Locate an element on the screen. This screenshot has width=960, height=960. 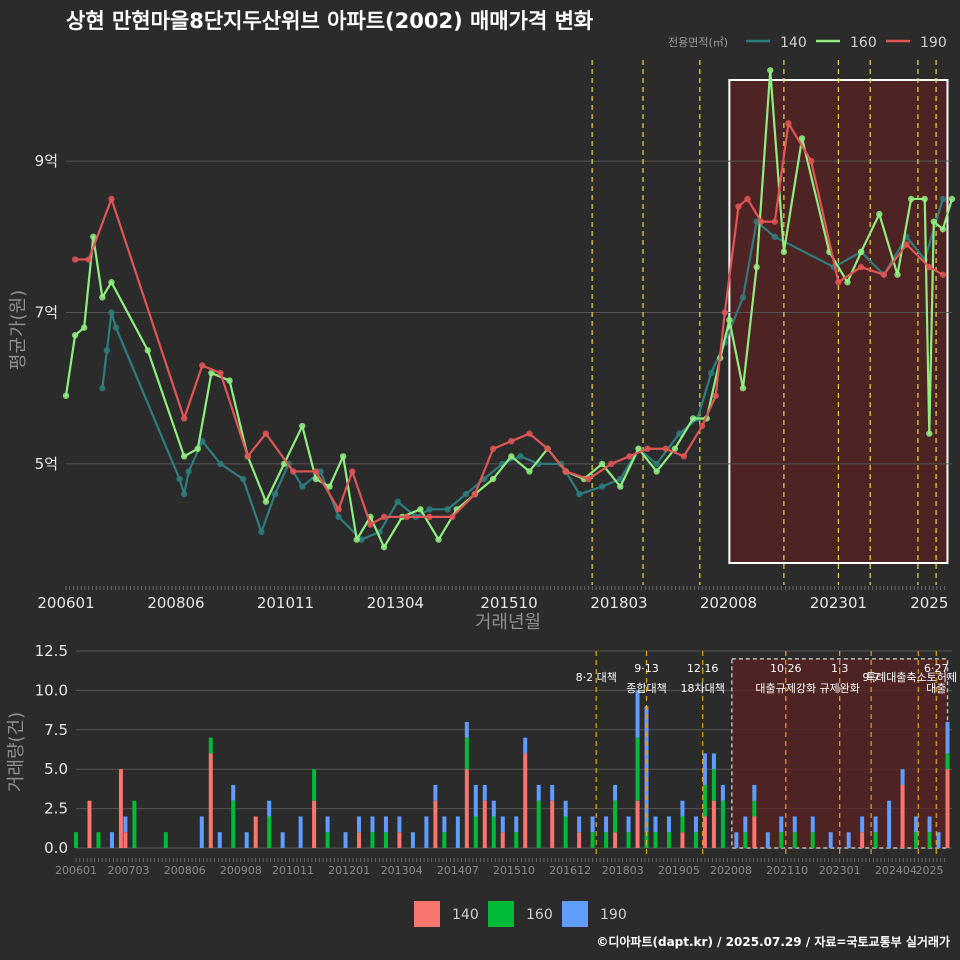
x-tick-label: 202008 is located at coordinates (728, 603).